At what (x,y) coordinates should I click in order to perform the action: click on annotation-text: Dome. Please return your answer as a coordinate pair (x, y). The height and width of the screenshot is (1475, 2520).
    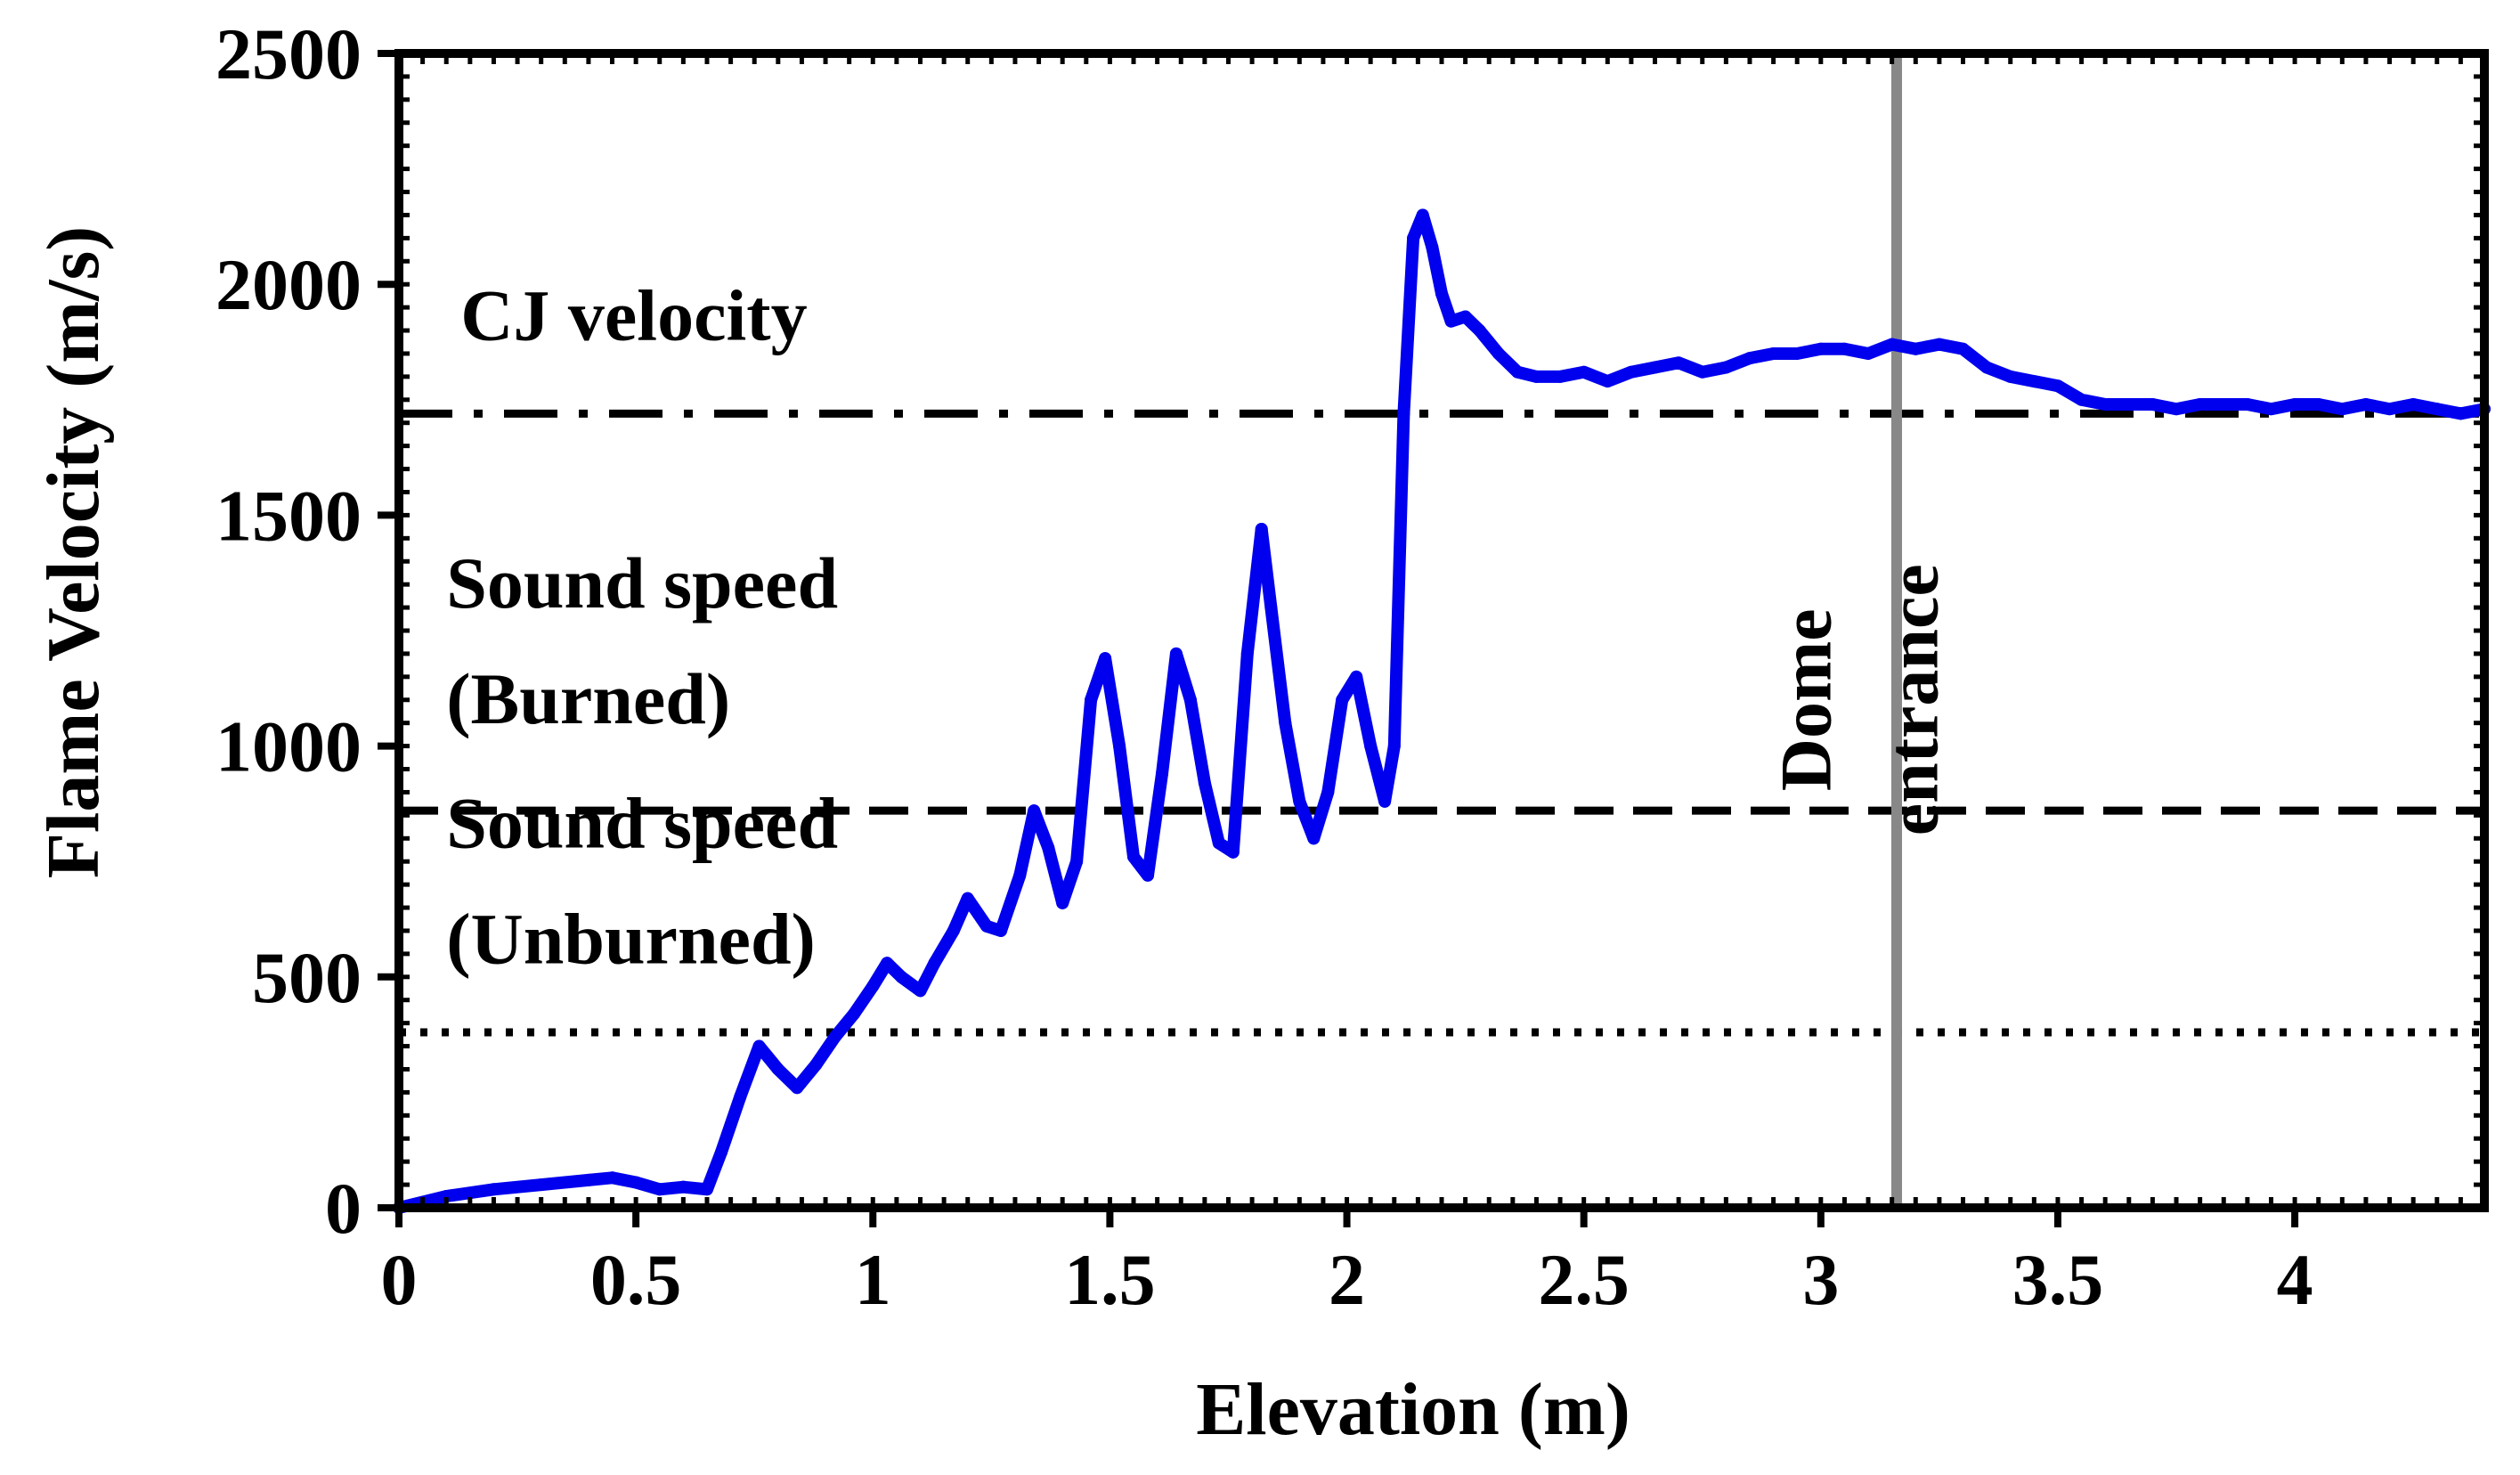
    Looking at the image, I should click on (1805, 699).